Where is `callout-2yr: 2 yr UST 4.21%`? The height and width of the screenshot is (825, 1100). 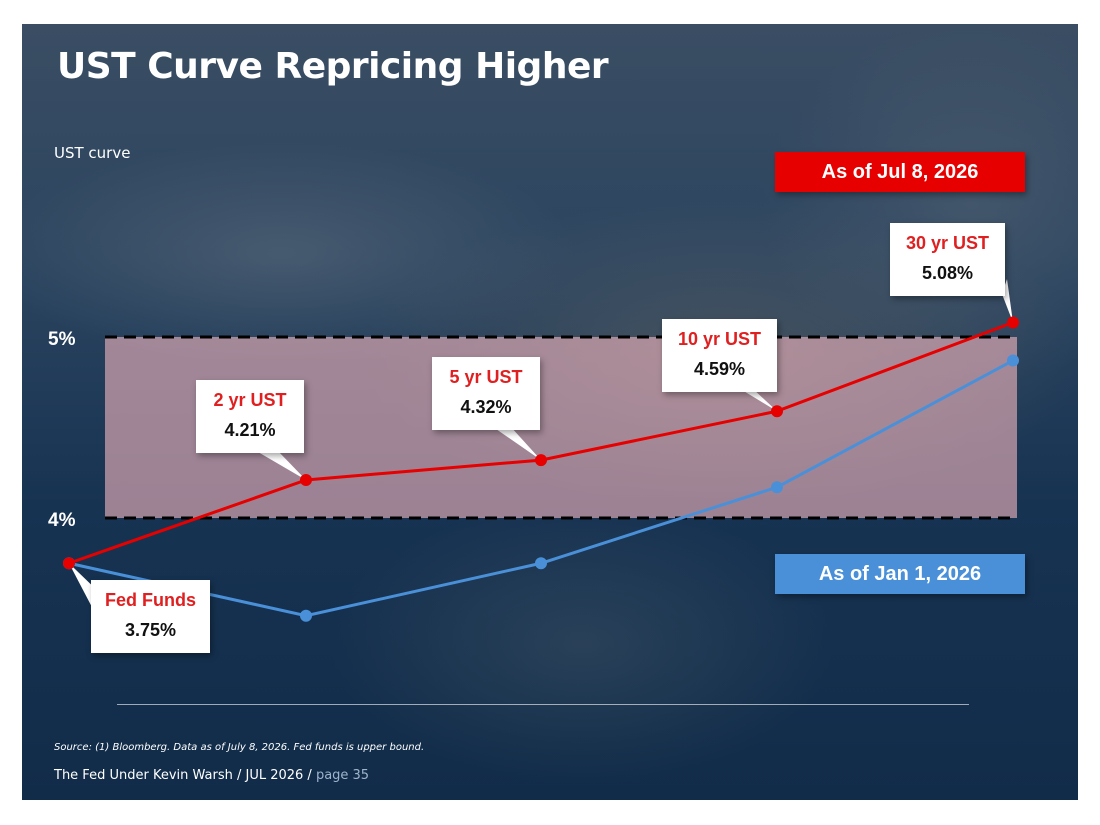
callout-2yr: 2 yr UST 4.21% is located at coordinates (250, 416).